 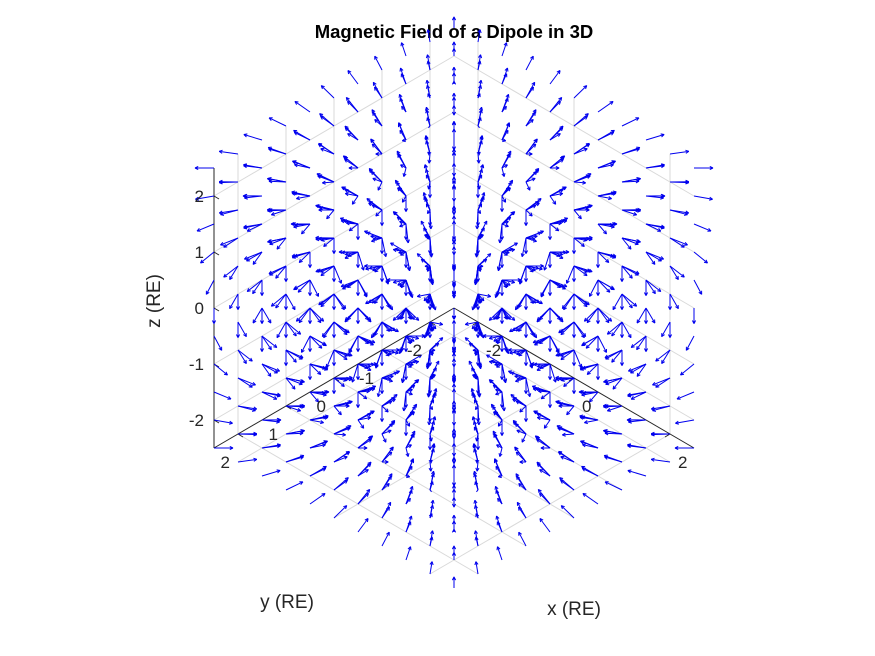 What do you see at coordinates (586, 406) in the screenshot?
I see `x-tick-label: 0` at bounding box center [586, 406].